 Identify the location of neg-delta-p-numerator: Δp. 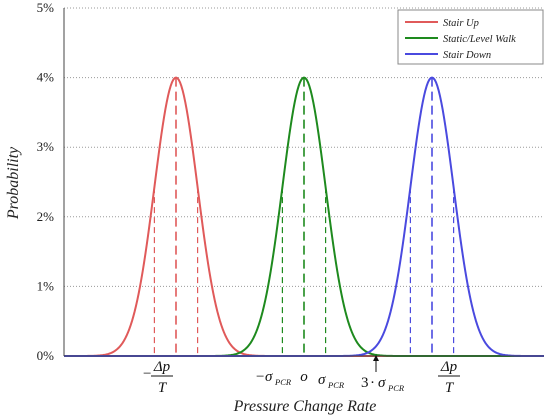
(162, 367).